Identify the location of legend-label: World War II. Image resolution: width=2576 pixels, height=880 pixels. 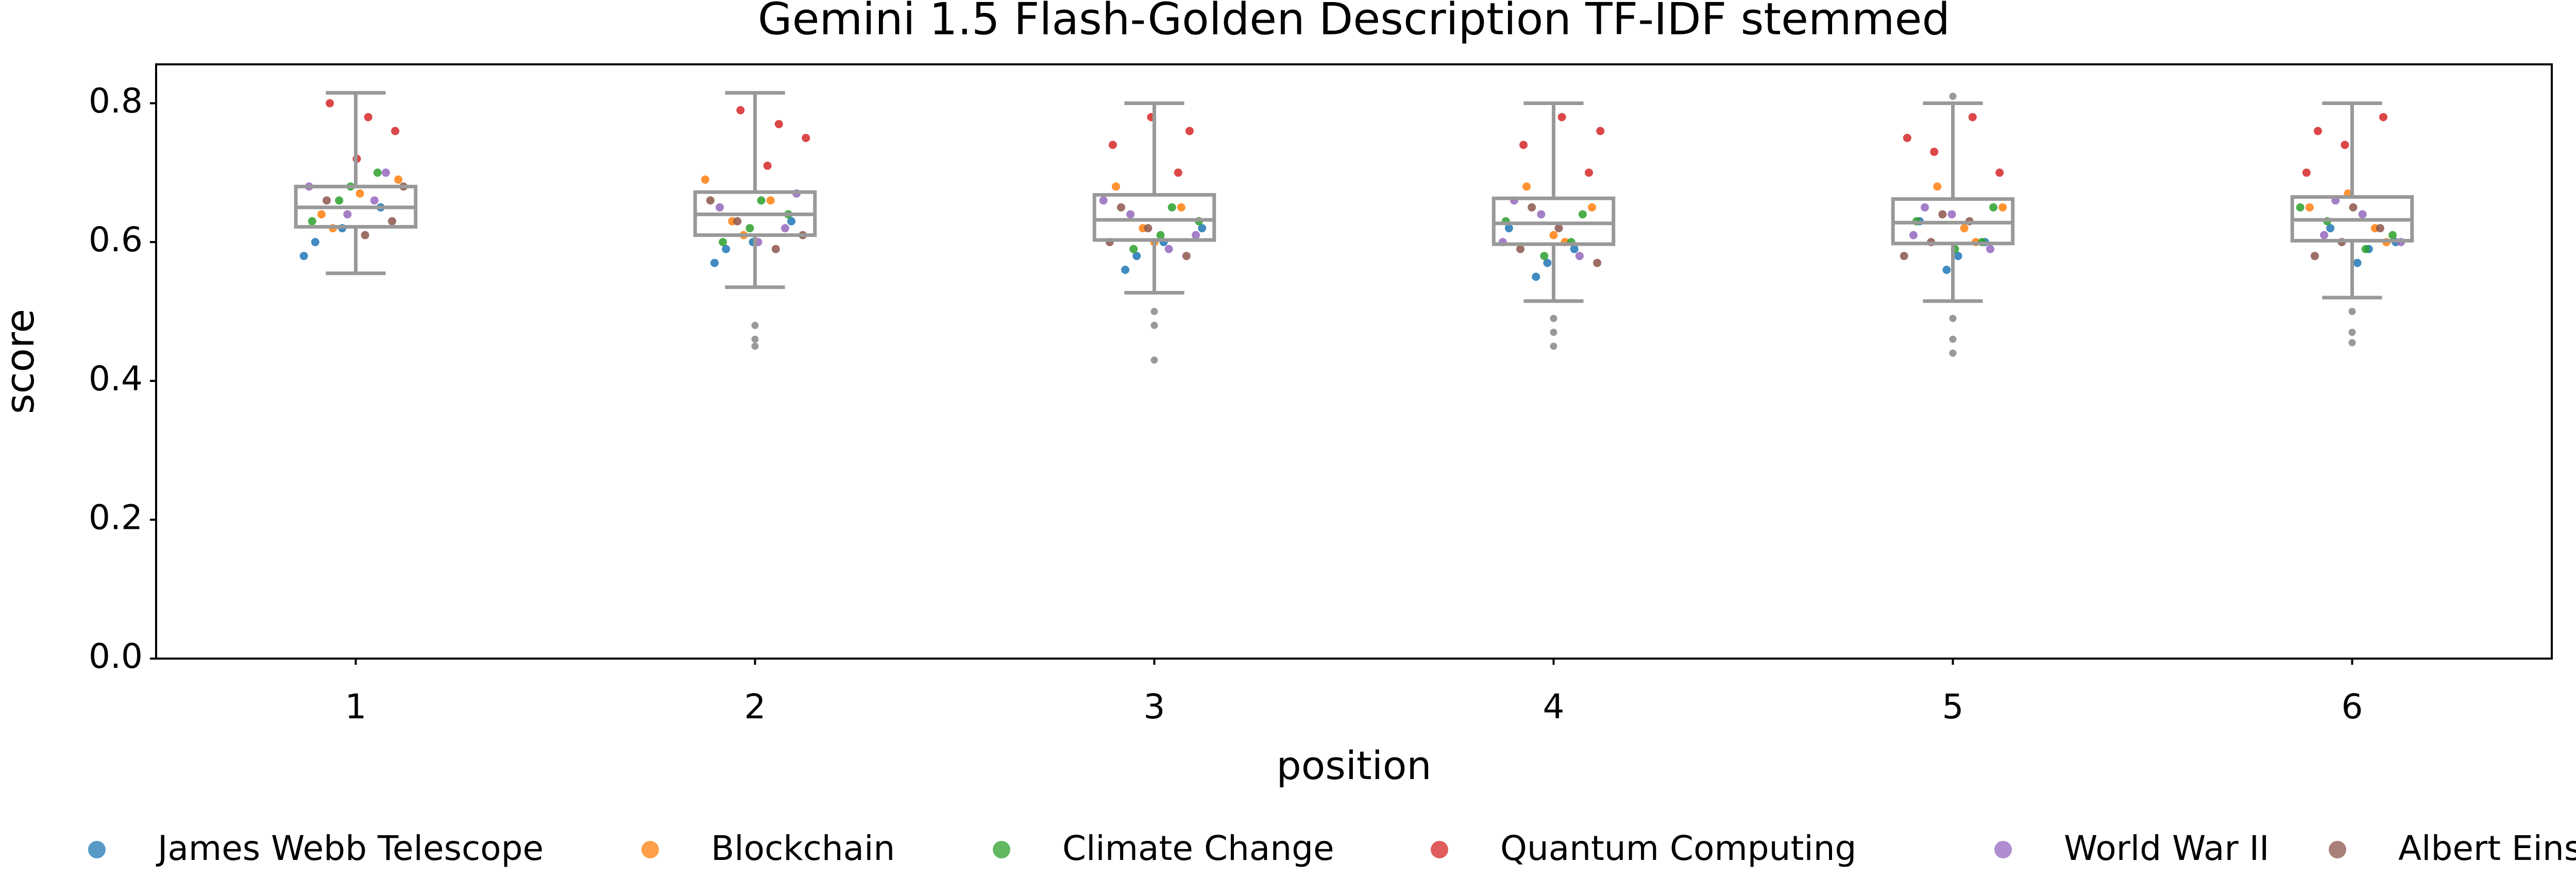
(2166, 849).